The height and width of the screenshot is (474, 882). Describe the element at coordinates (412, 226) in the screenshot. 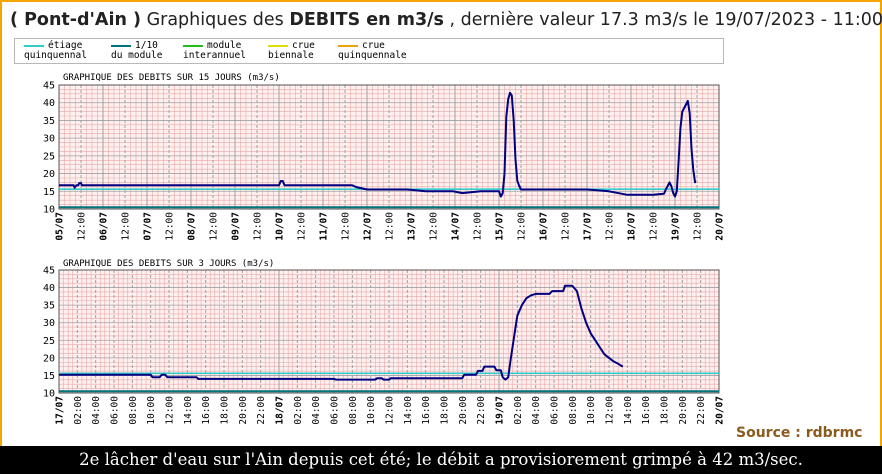

I see `x-tick-label: 13/07` at that location.